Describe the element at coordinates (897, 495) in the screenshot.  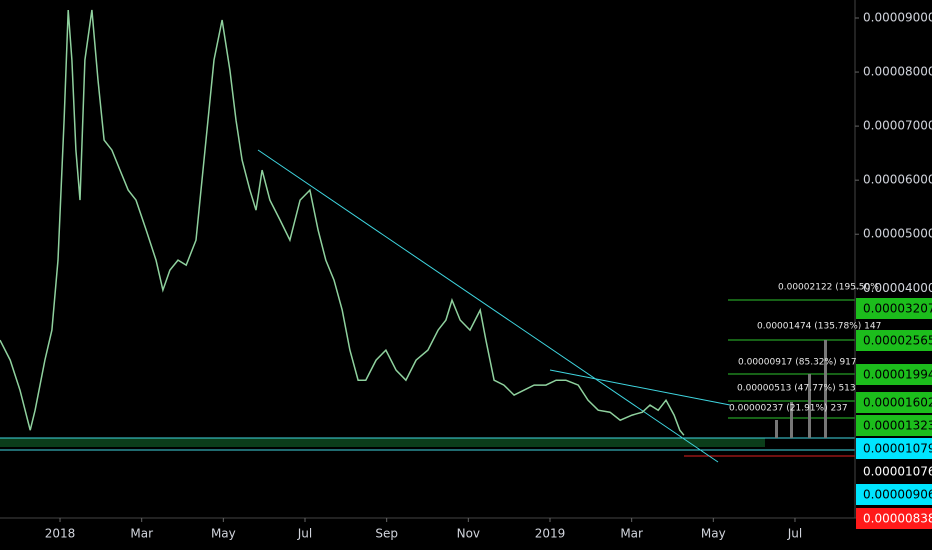
I see `price-label: 0.00000906` at that location.